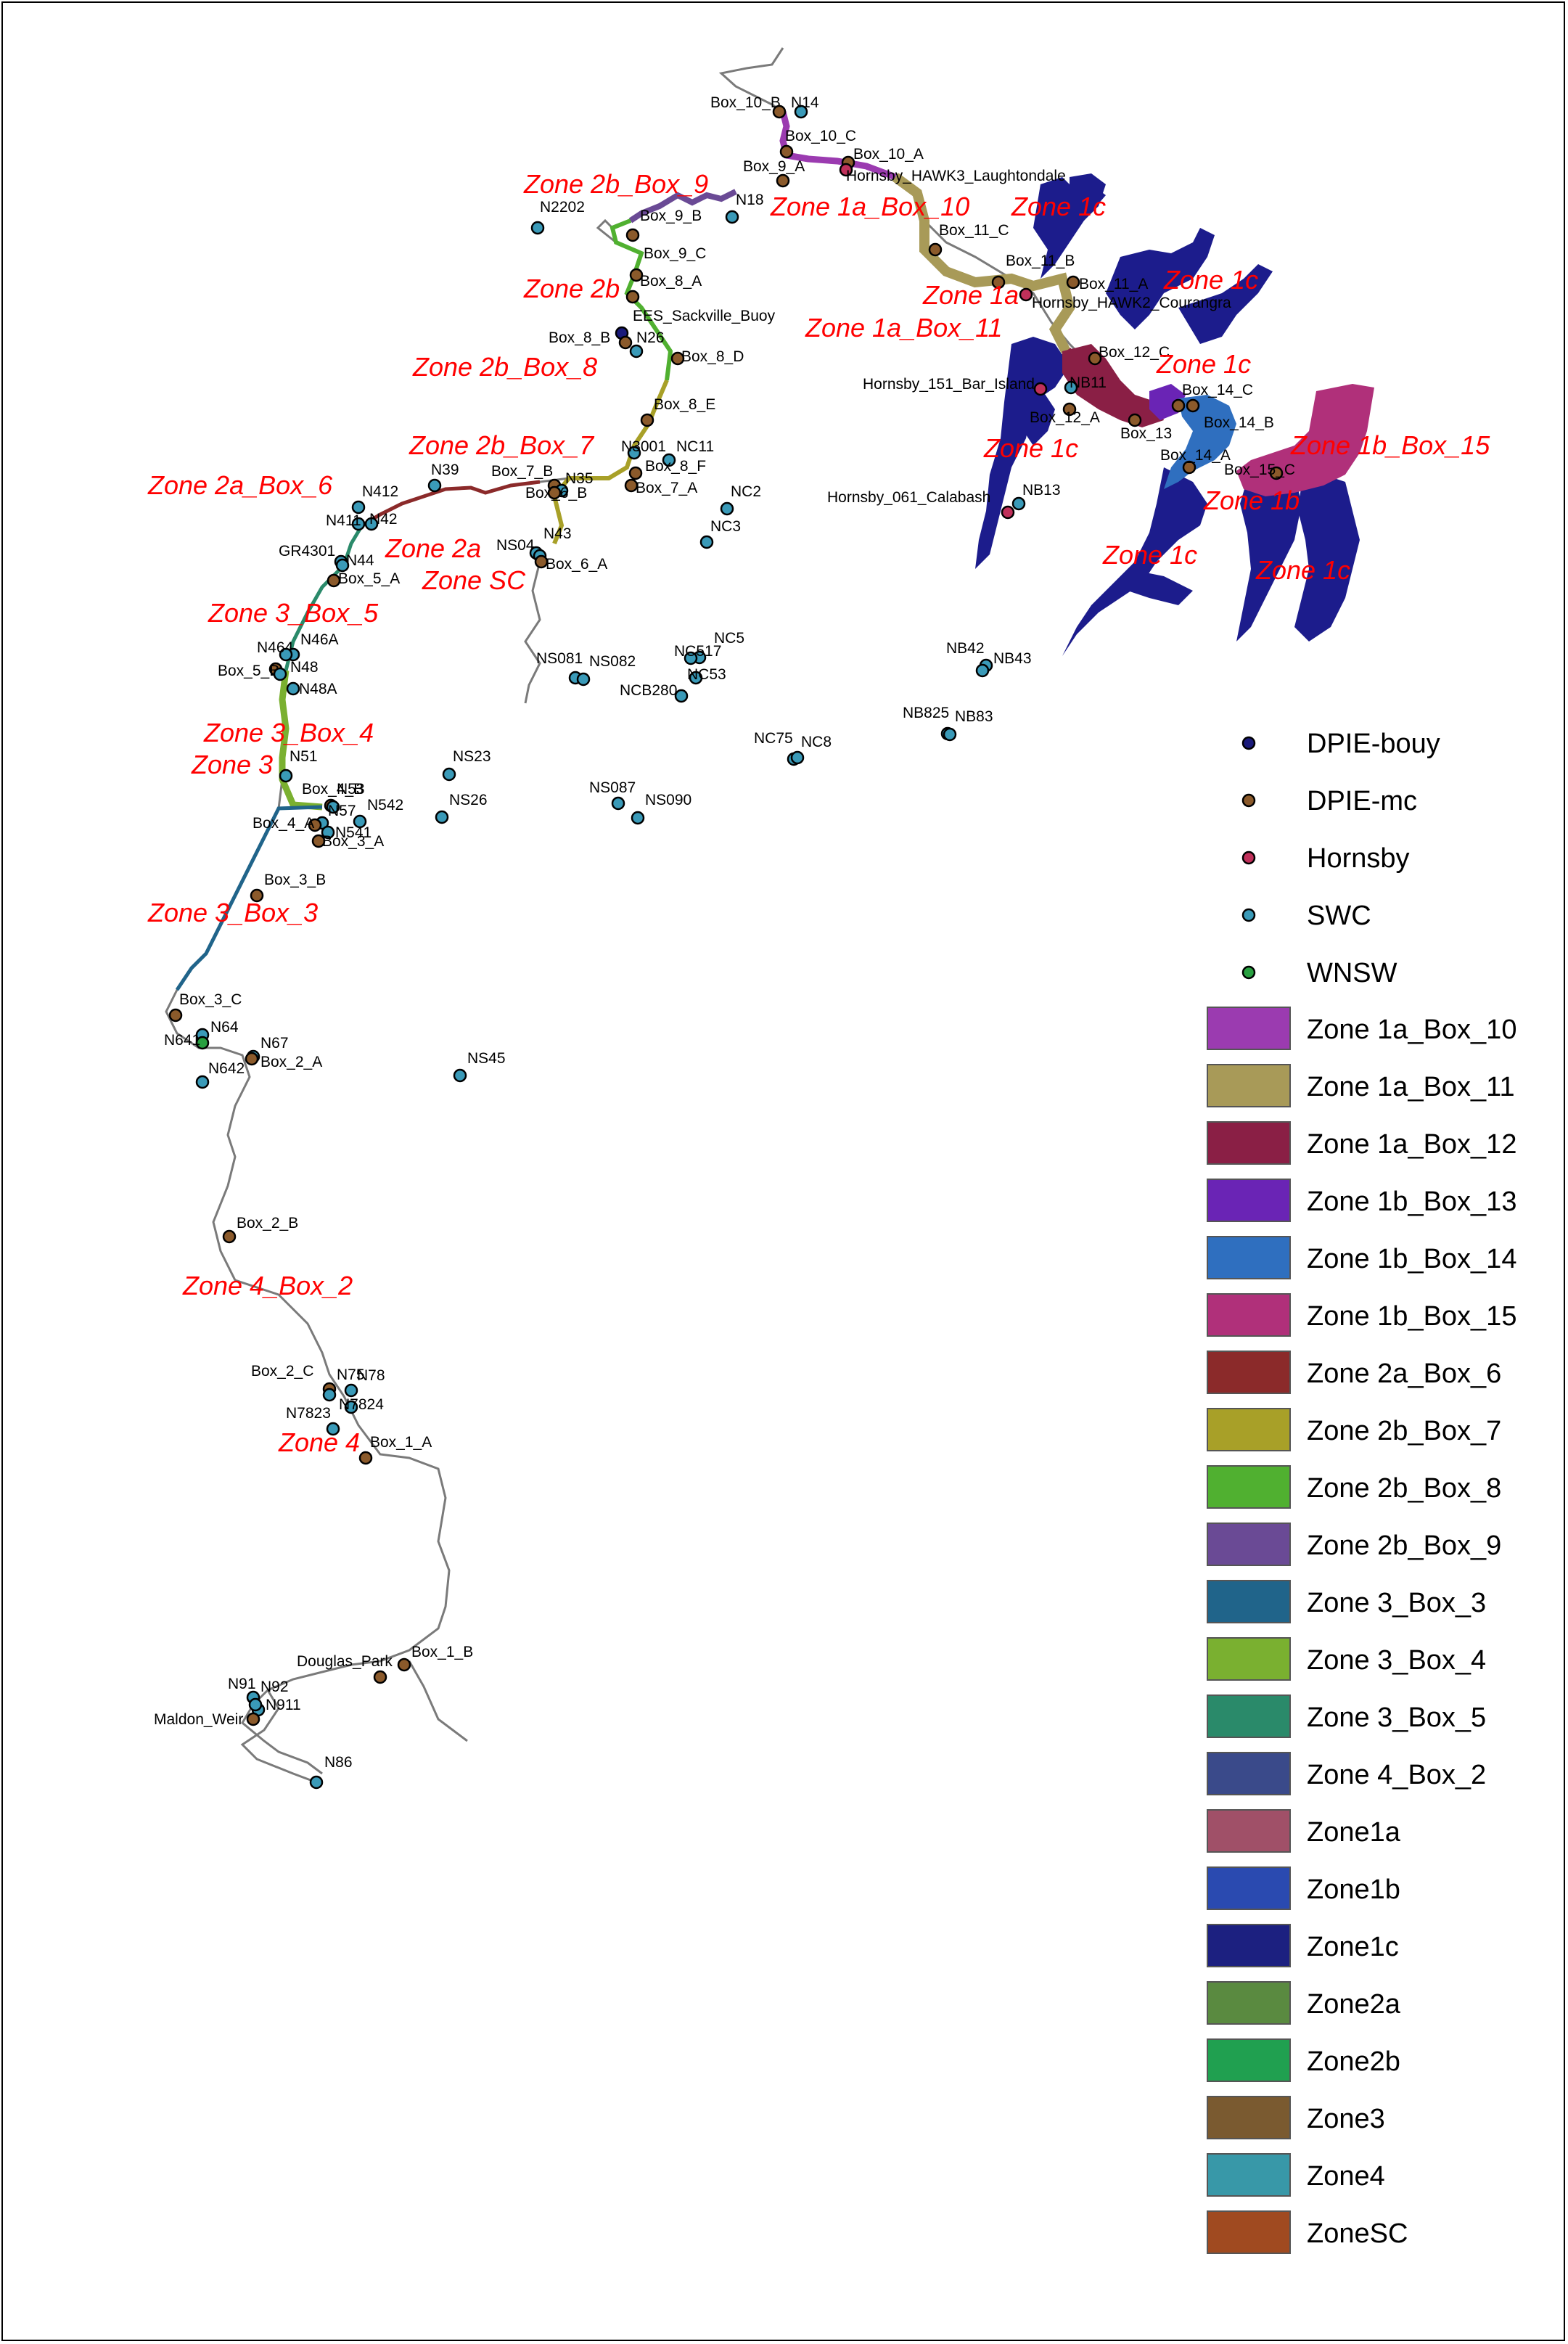  Describe the element at coordinates (293, 688) in the screenshot. I see `site-marker-n48a` at that location.